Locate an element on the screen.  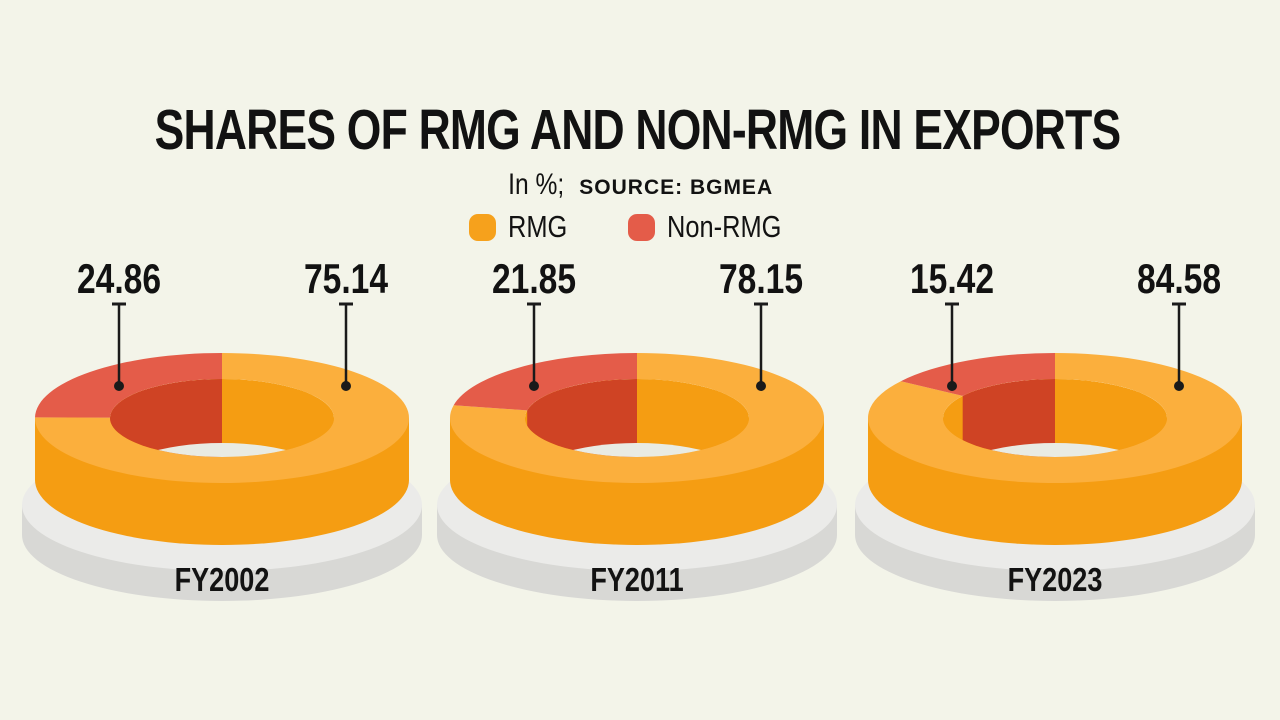
year-label-fy2002: FY2002 is located at coordinates (222, 579).